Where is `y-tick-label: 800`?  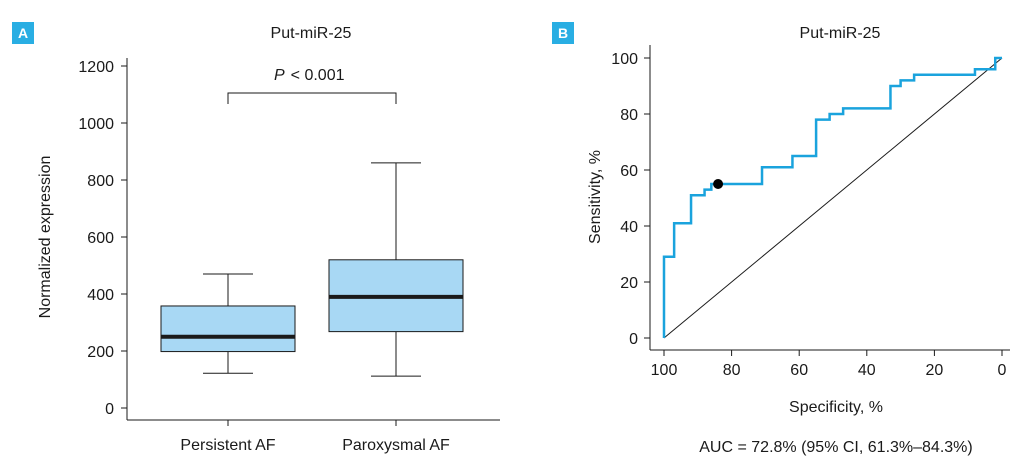 y-tick-label: 800 is located at coordinates (100, 181).